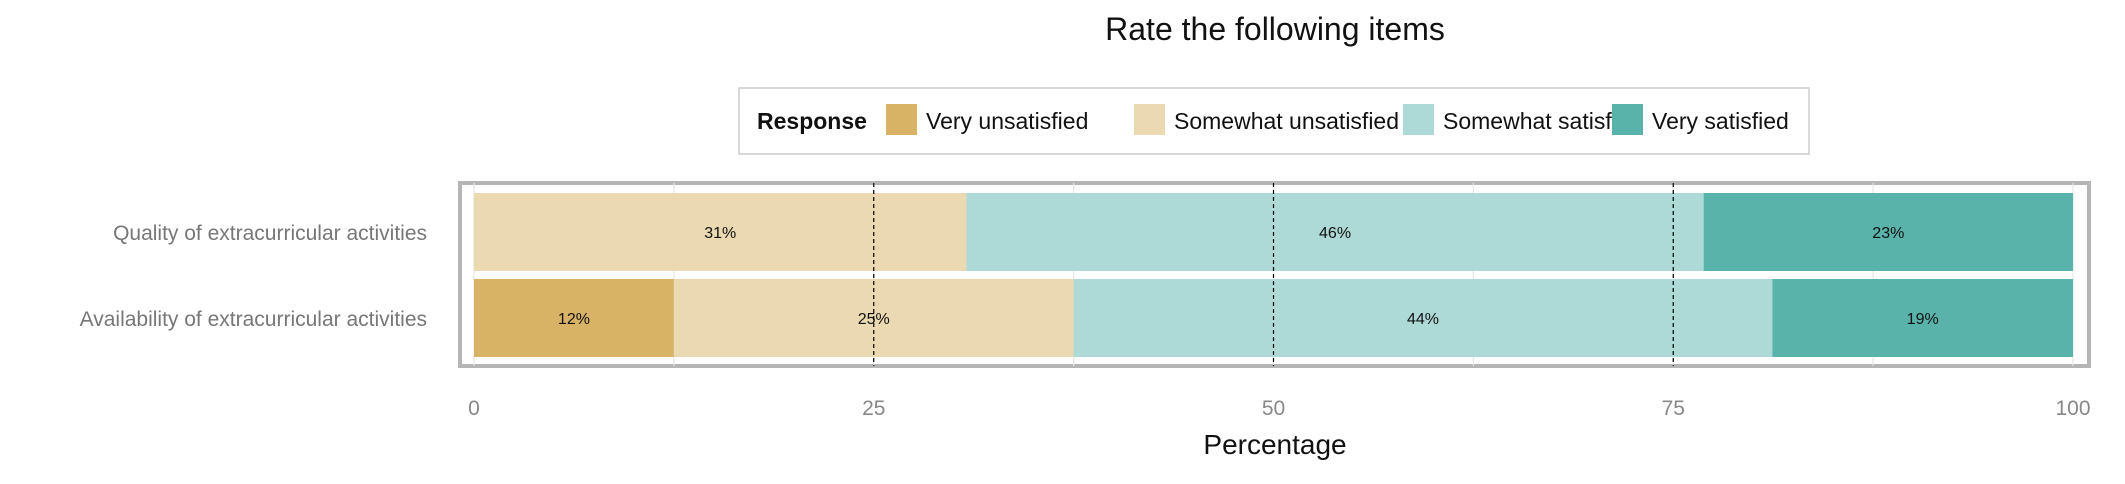  Describe the element at coordinates (1673, 408) in the screenshot. I see `x-tick-label: 75` at that location.